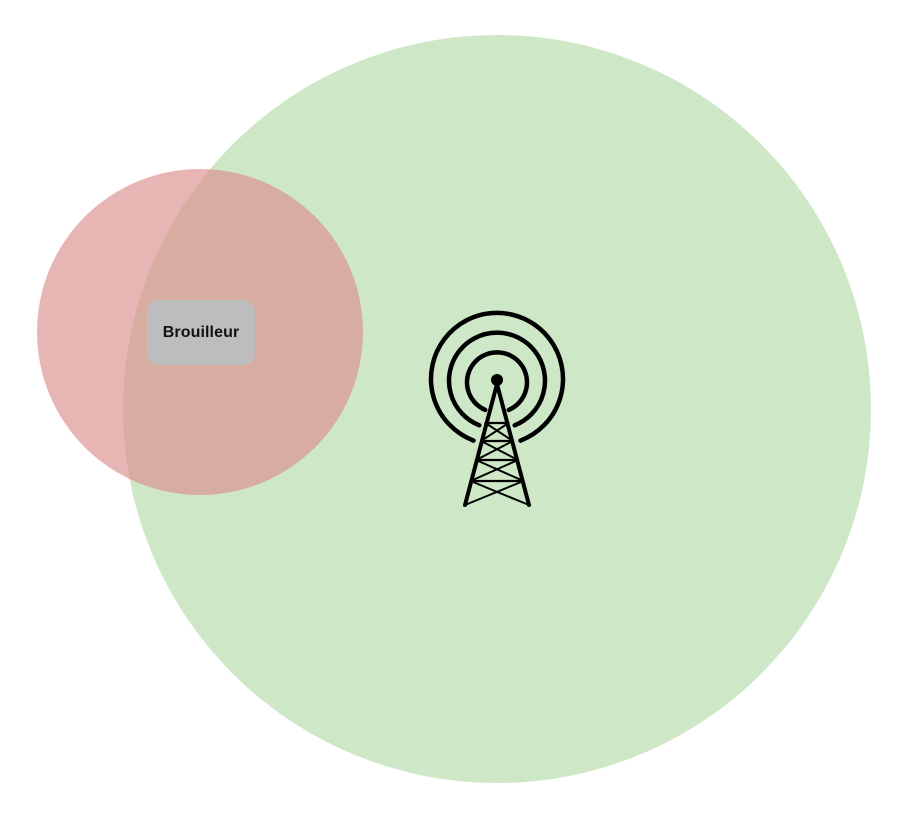 This screenshot has width=908, height=826. I want to click on jammer-label: Brouilleur, so click(201, 332).